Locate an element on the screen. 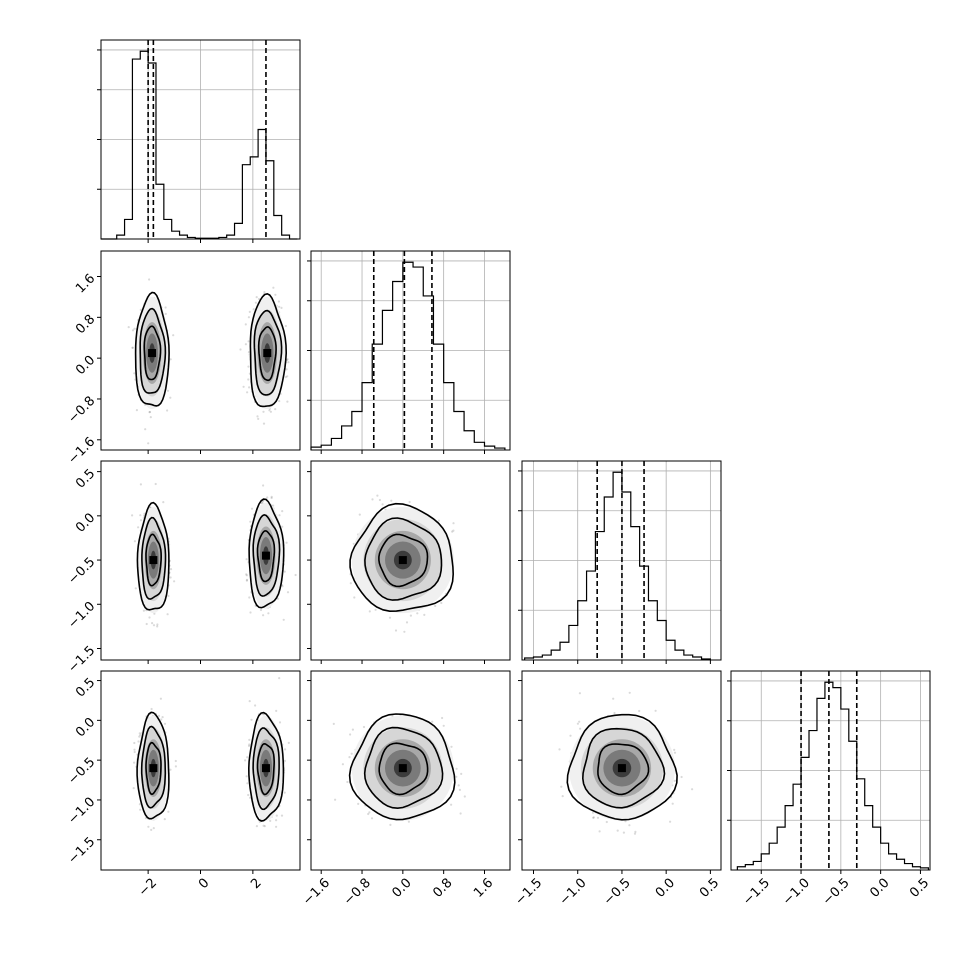 The width and height of the screenshot is (970, 970). scatter-panel-1-2-contour is located at coordinates (402, 557).